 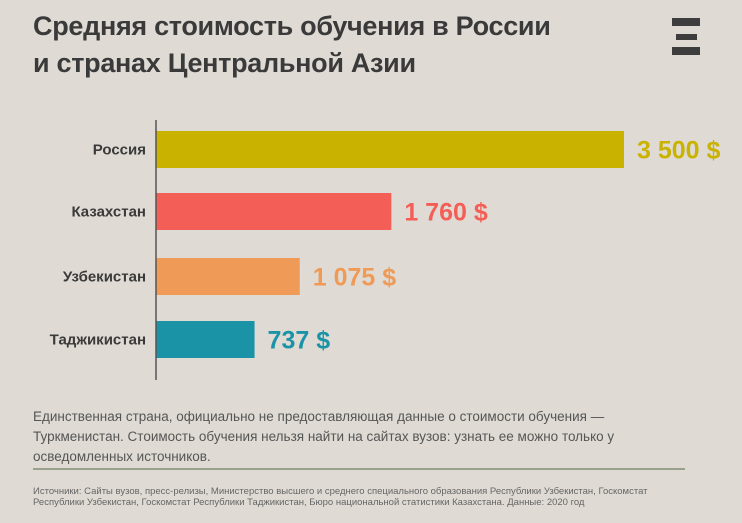 What do you see at coordinates (446, 213) in the screenshot?
I see `data-label: 1 760 $` at bounding box center [446, 213].